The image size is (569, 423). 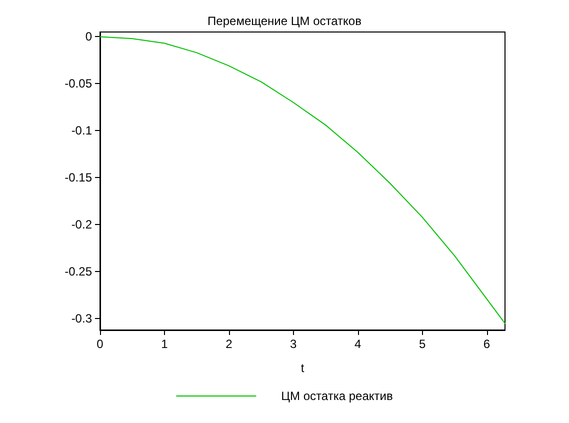 I want to click on x-tick-label: 0, so click(x=100, y=344).